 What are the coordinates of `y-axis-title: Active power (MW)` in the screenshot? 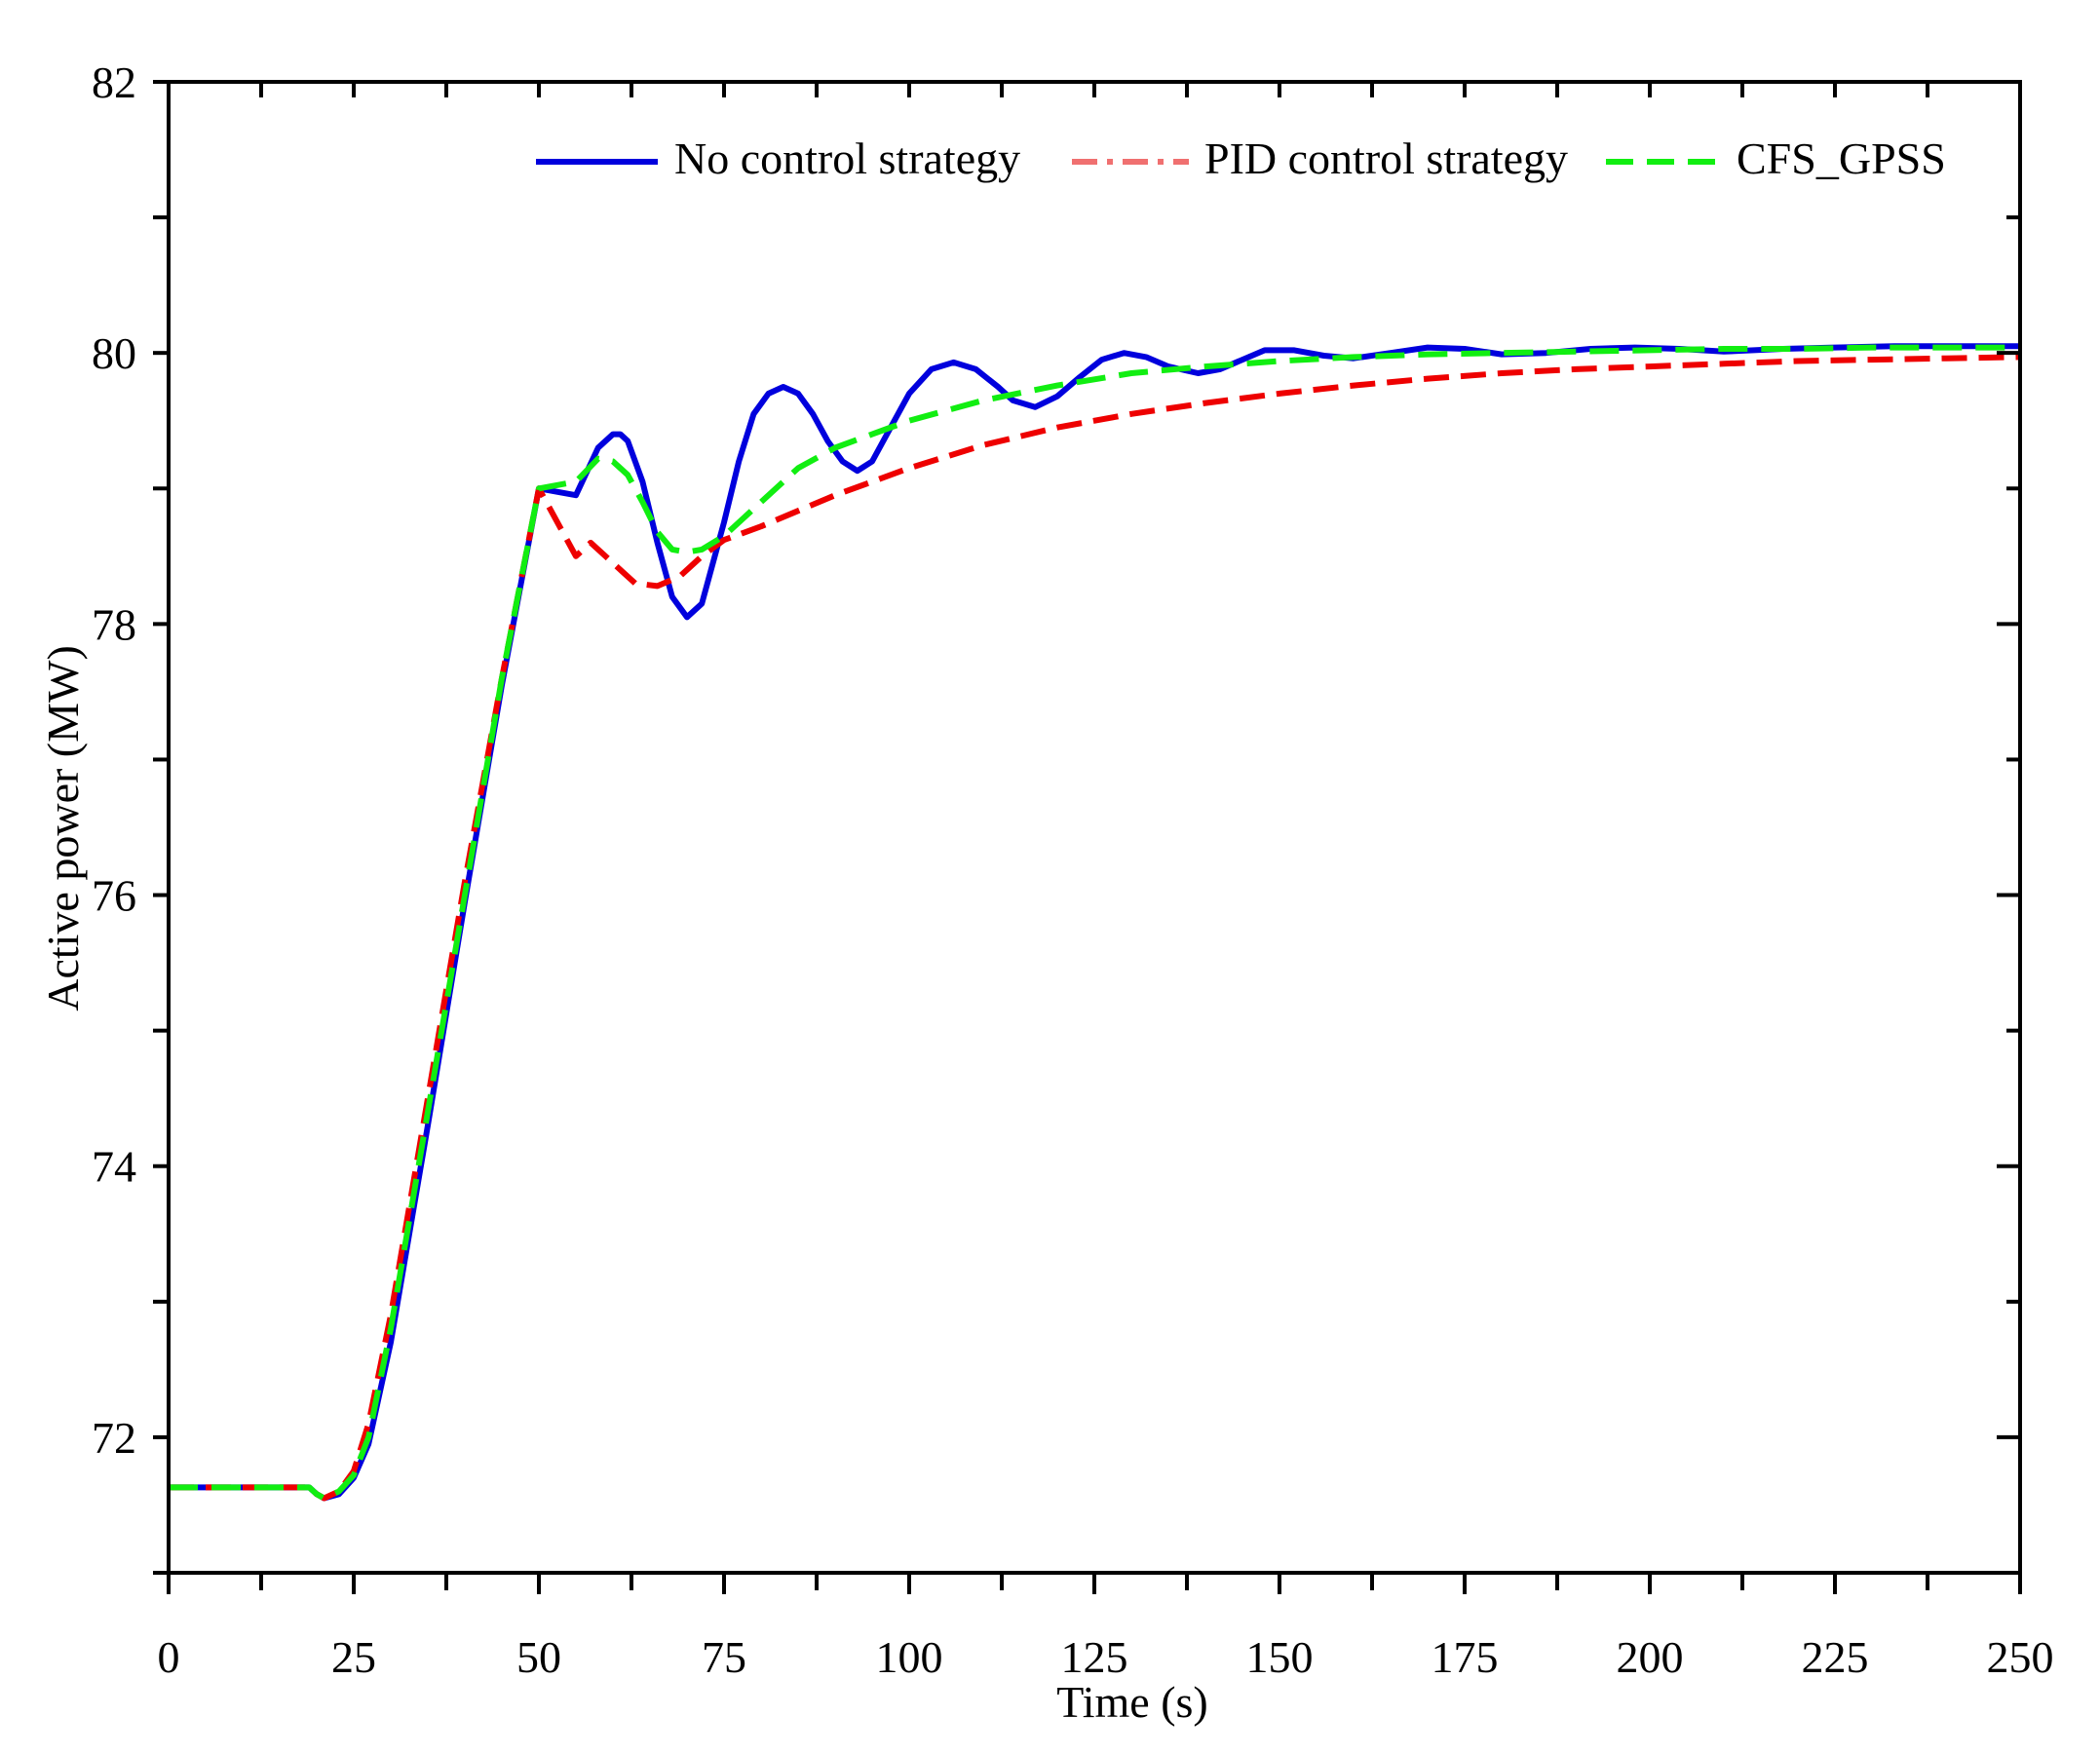 It's located at (63, 828).